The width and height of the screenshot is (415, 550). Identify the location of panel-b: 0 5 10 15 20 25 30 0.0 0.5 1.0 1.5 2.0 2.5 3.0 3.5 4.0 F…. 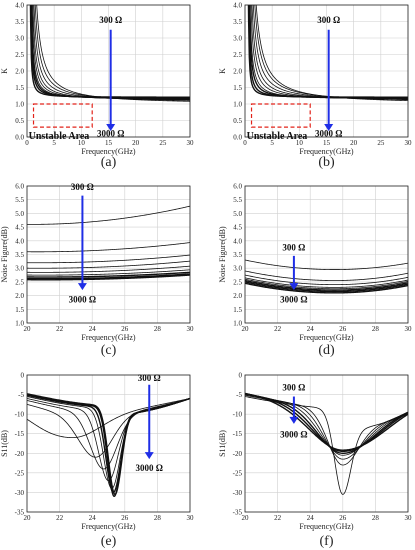
(315, 86).